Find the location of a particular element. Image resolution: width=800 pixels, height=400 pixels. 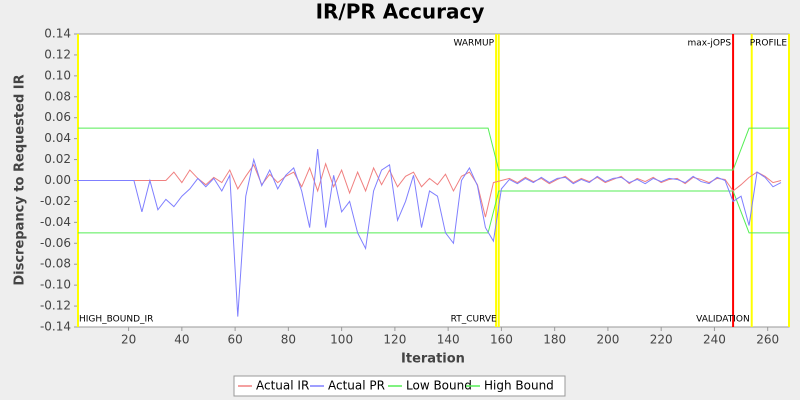

legend-label: Actual PR is located at coordinates (356, 386).